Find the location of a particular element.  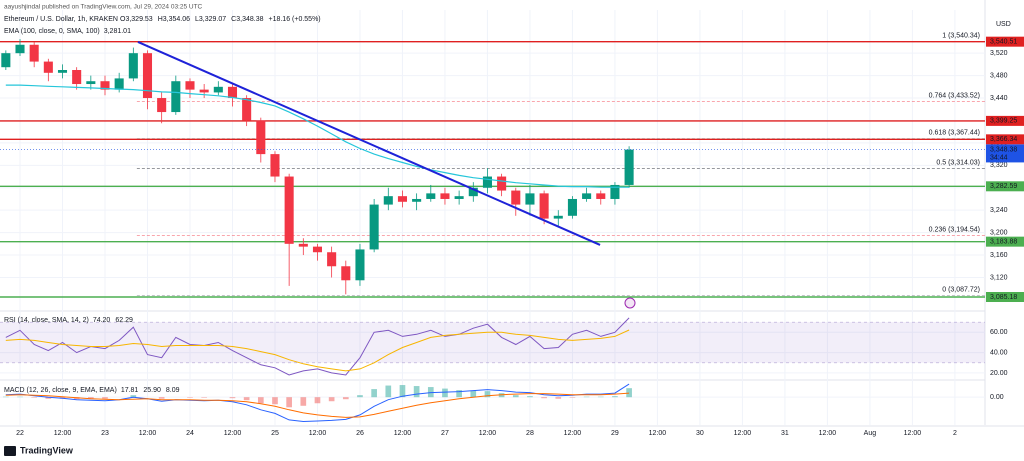

level-label: 3,399.25 is located at coordinates (1003, 121).